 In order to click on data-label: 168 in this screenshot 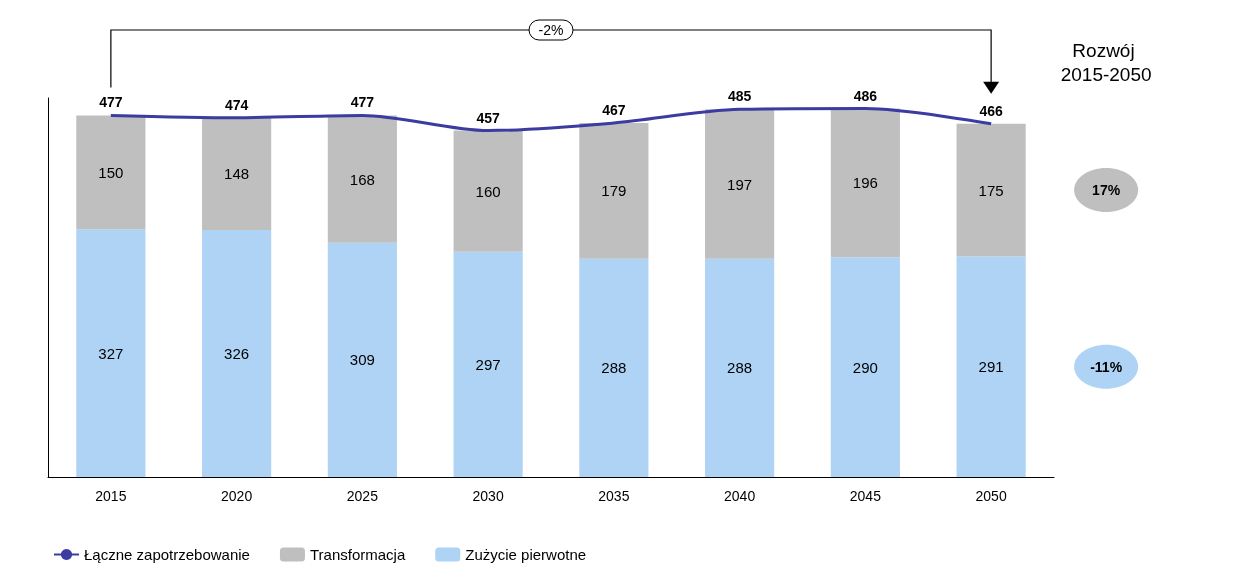, I will do `click(362, 179)`.